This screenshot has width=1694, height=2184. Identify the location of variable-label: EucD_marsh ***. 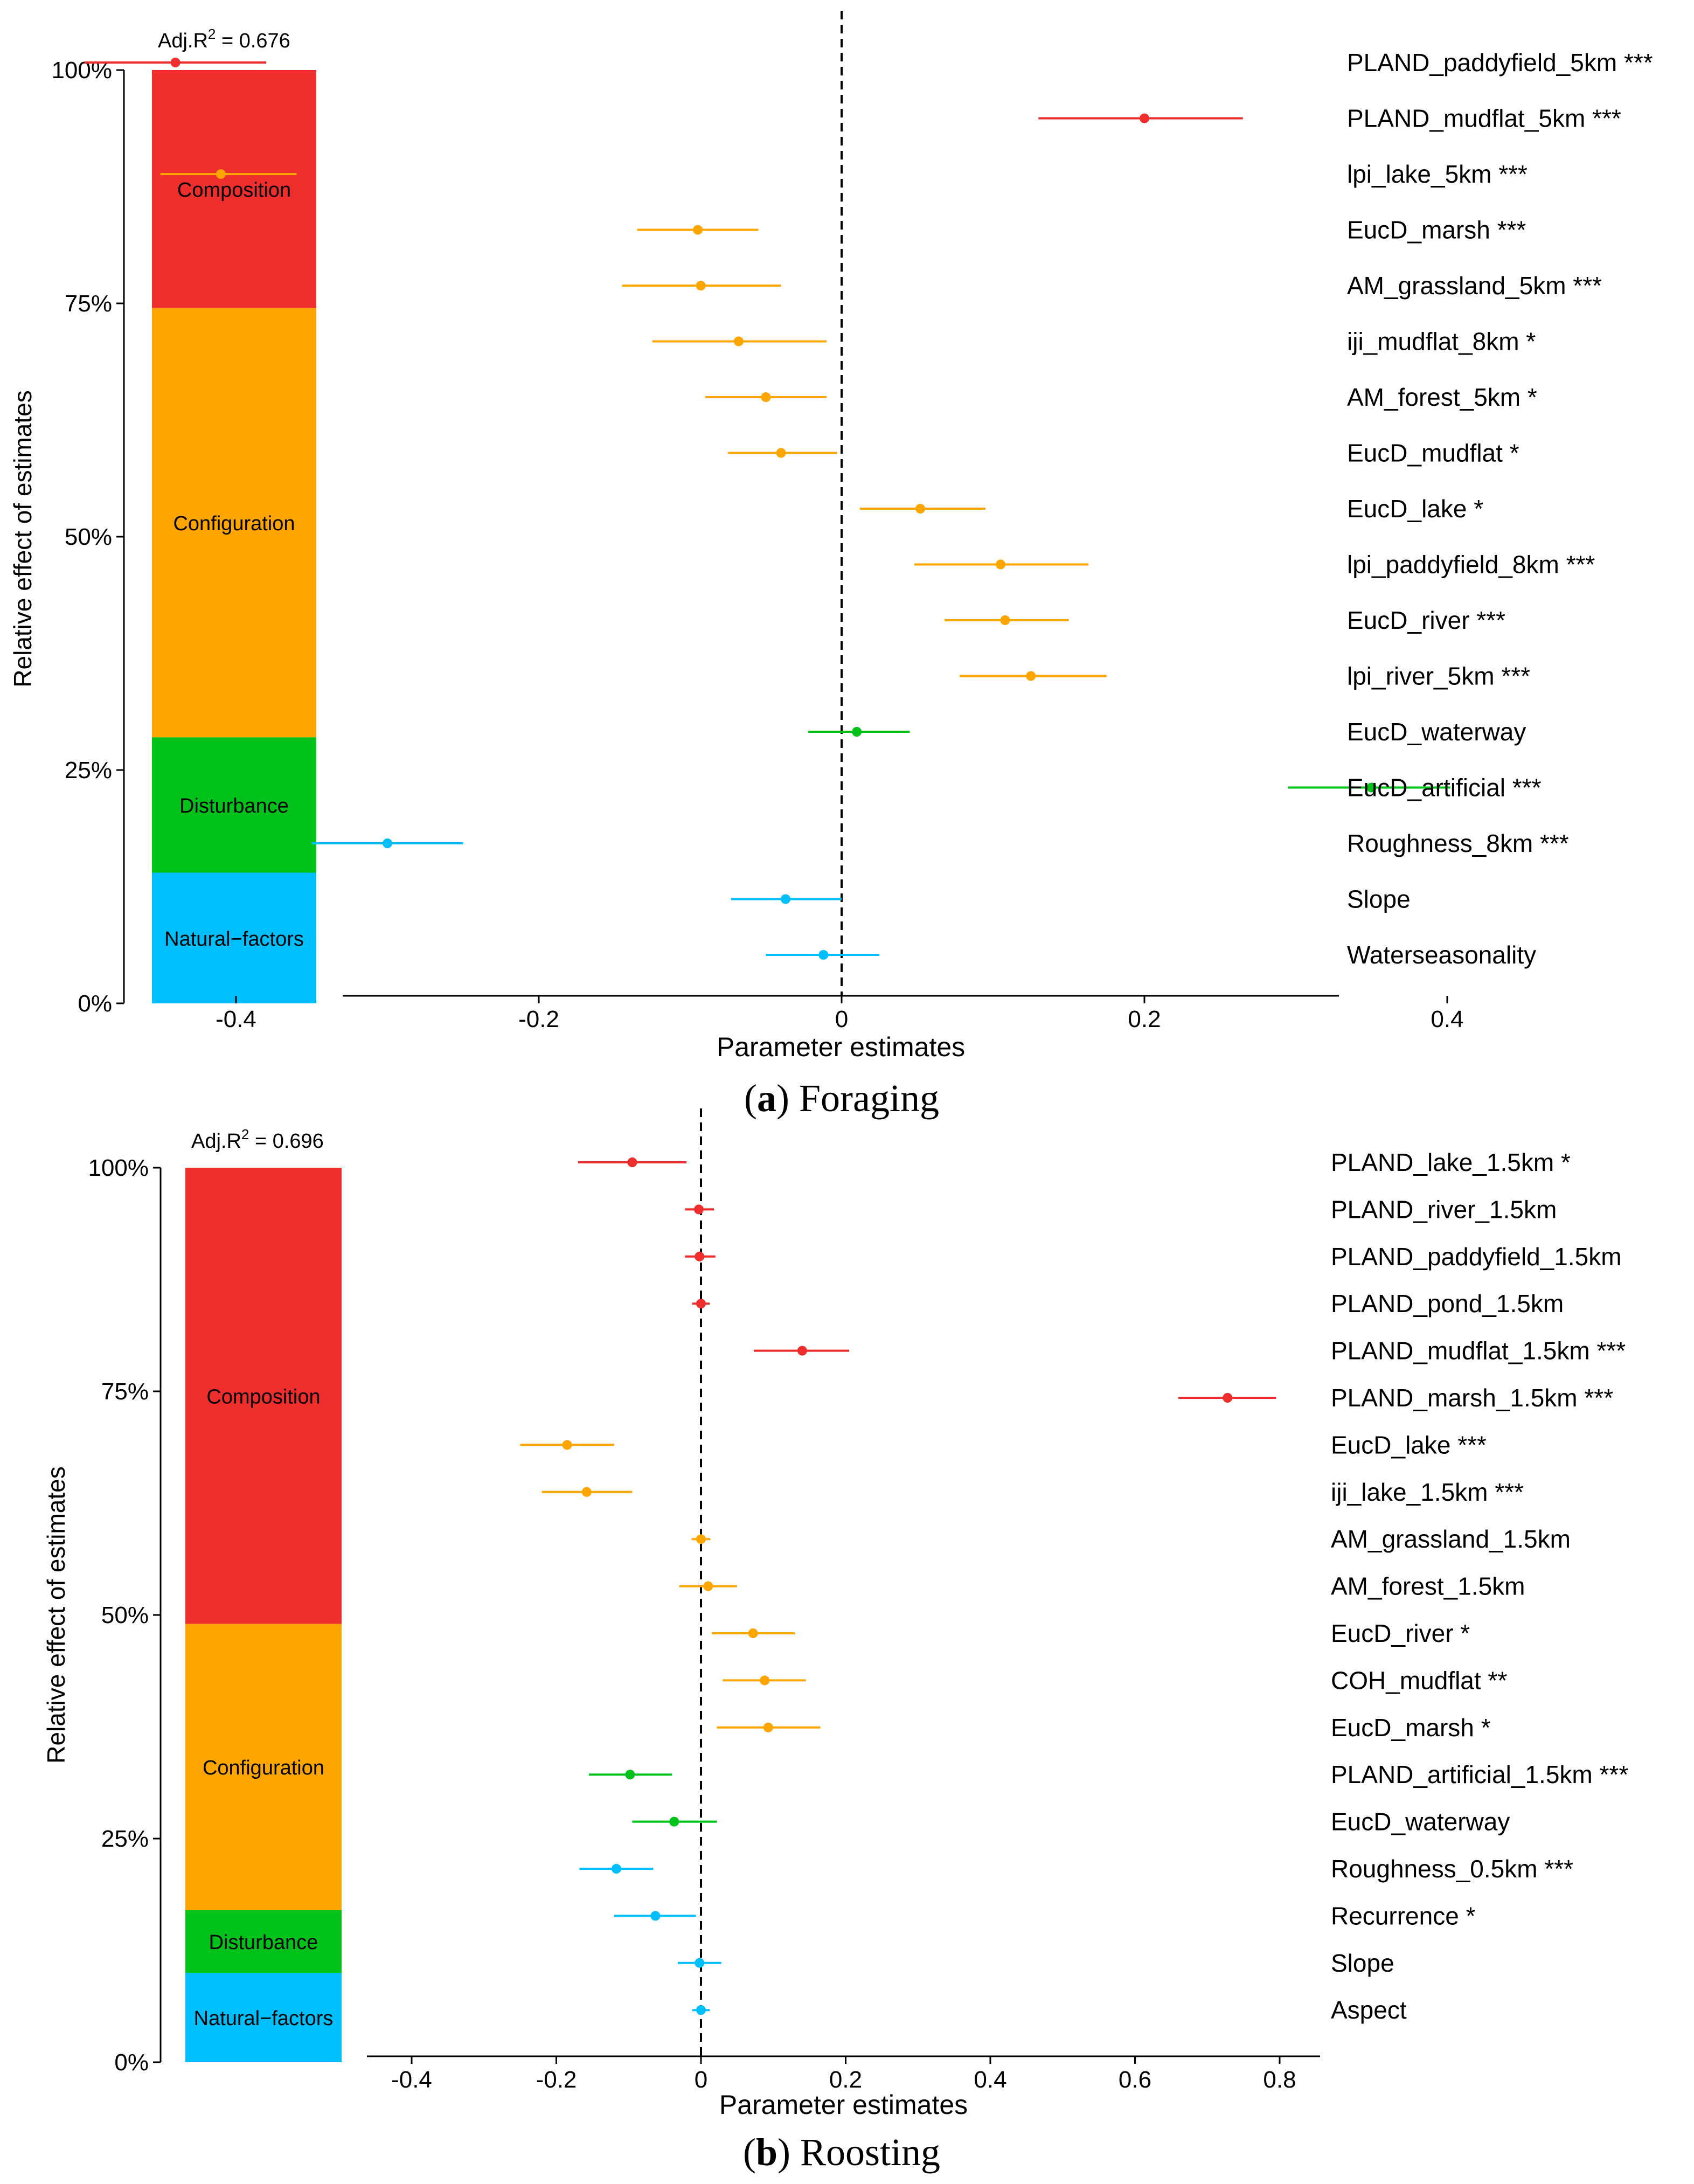
(1437, 230).